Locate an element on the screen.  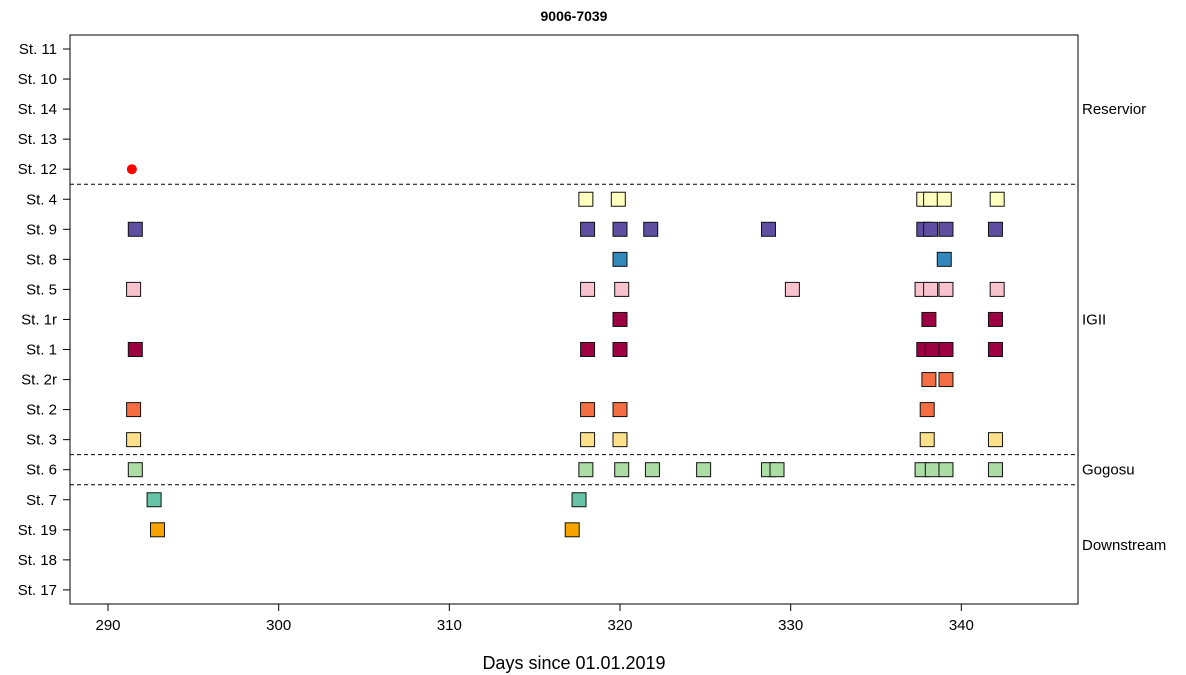
zone-labels: Reservior IGII Gogosu Downstream is located at coordinates (1124, 327).